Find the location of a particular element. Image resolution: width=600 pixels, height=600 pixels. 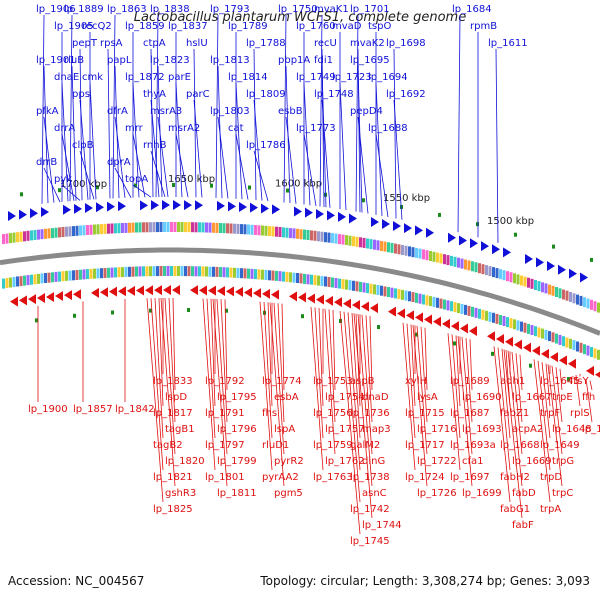

reverse-gene-label: lp_1667 is located at coordinates (532, 397).